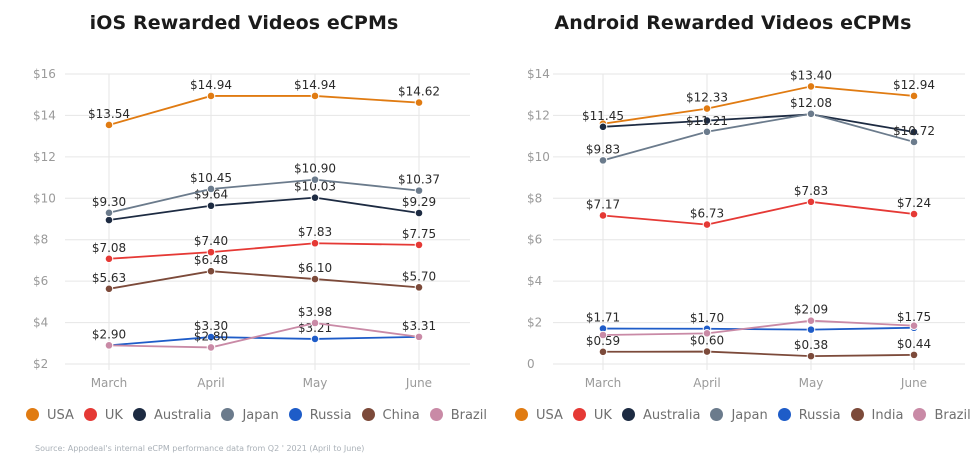 Image resolution: width=977 pixels, height=466 pixels. Describe the element at coordinates (315, 268) in the screenshot. I see `data-label: $6.10` at that location.